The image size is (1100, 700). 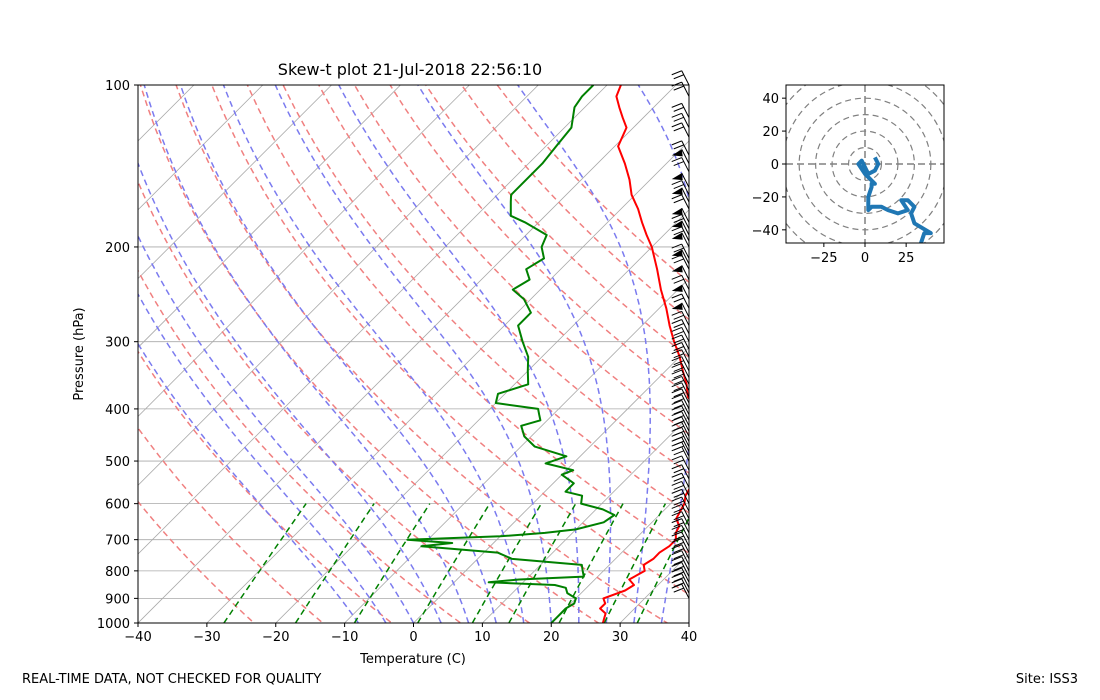 What do you see at coordinates (906, 258) in the screenshot?
I see `hodograph-x-tick-label: 25` at bounding box center [906, 258].